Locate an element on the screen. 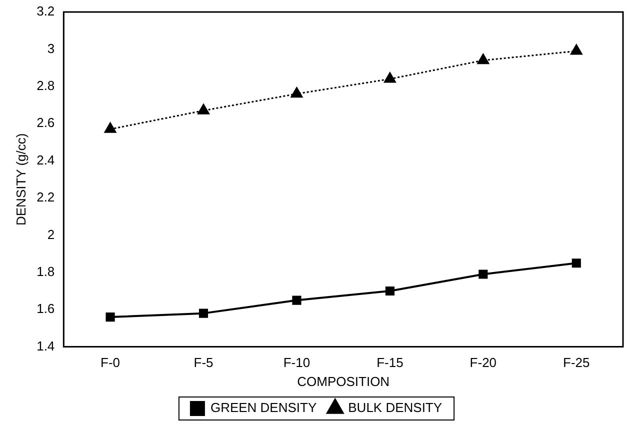 The image size is (635, 431). y-tick-label: 3 is located at coordinates (51, 48).